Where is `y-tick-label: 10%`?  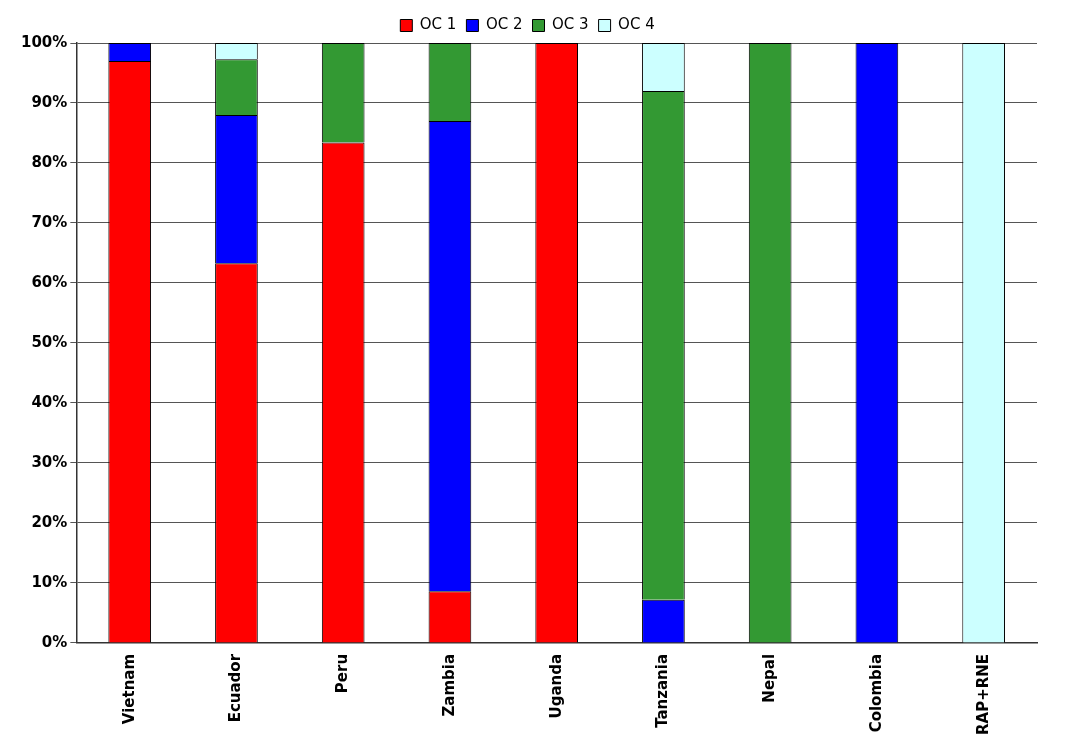 y-tick-label: 10% is located at coordinates (49, 581).